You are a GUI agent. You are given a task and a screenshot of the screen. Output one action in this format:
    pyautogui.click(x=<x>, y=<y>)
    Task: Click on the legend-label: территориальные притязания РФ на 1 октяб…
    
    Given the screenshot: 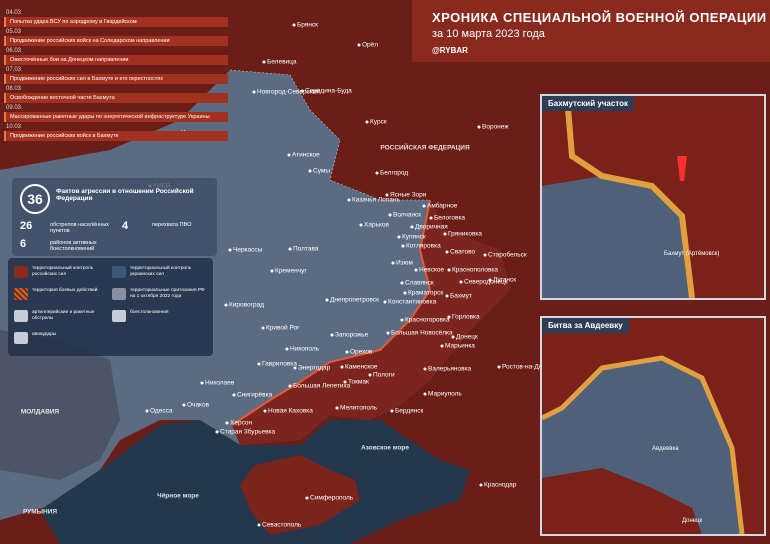 What is the action you would take?
    pyautogui.click(x=167, y=293)
    